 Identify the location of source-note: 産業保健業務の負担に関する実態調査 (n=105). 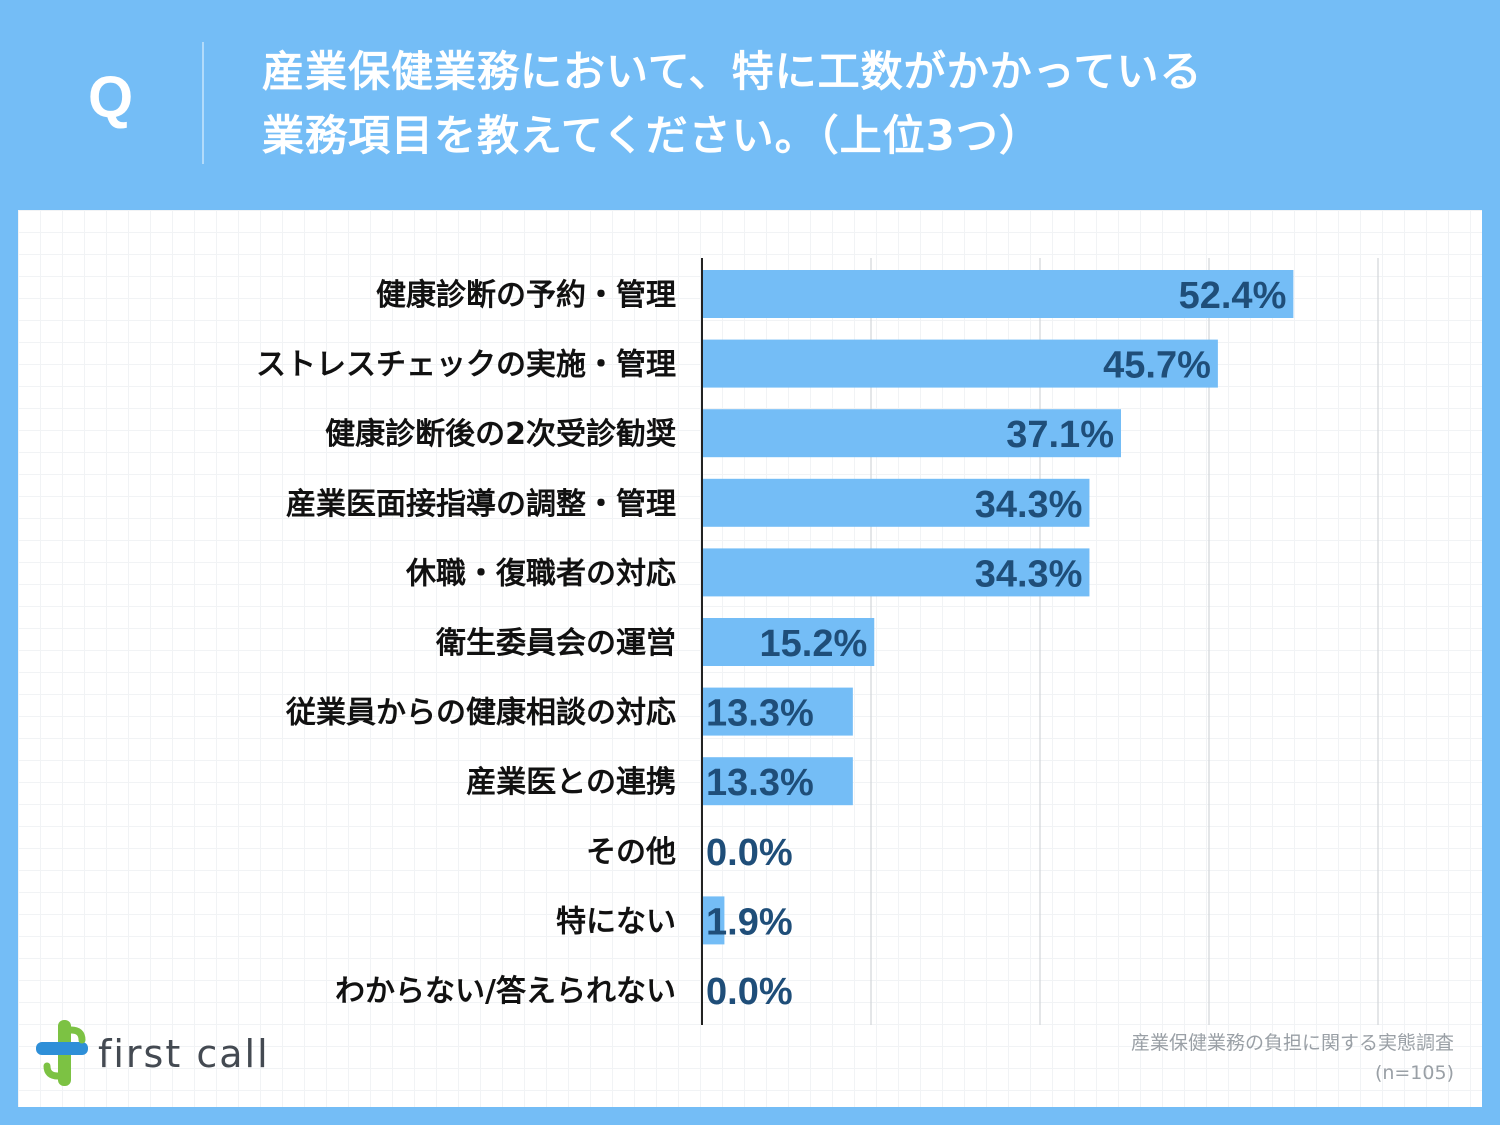
(1292, 1058).